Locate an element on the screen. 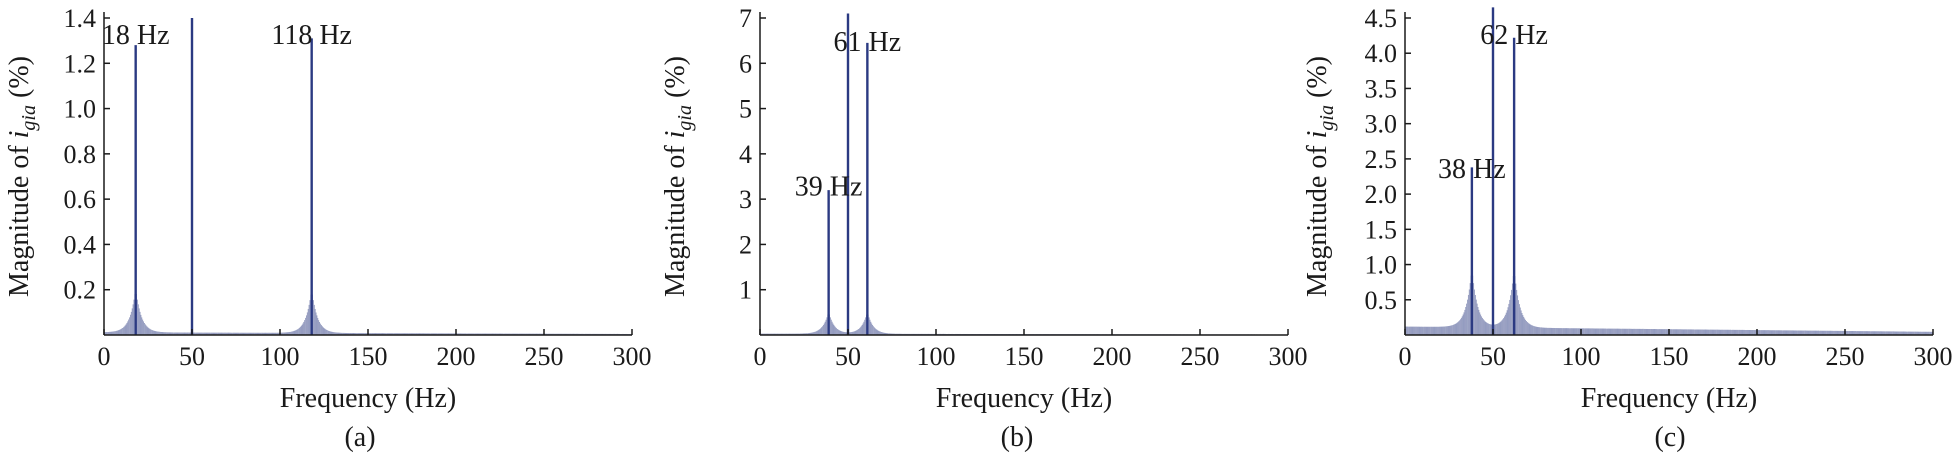 Image resolution: width=1958 pixels, height=455 pixels. y-tick-label: 1.2 is located at coordinates (80, 63).